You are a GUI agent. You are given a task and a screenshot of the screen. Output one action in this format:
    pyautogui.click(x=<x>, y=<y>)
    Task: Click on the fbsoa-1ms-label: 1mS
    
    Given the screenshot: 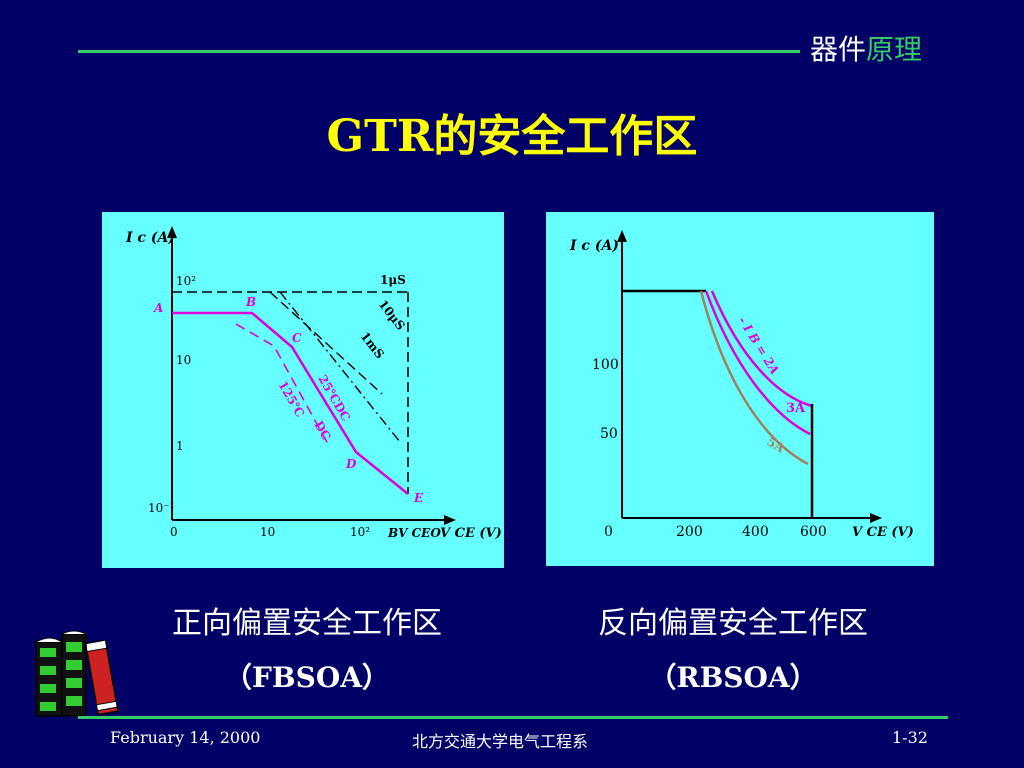 What is the action you would take?
    pyautogui.click(x=372, y=345)
    